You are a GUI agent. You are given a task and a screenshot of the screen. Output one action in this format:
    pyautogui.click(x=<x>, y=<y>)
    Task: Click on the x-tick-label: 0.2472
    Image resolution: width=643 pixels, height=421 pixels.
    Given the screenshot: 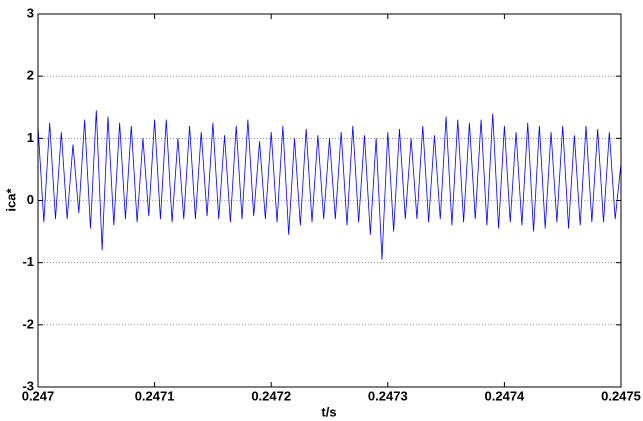 What is the action you would take?
    pyautogui.click(x=271, y=395)
    